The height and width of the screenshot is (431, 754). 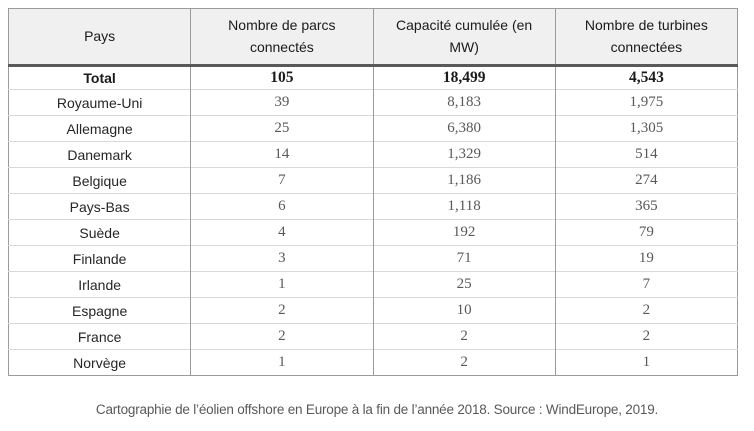 I want to click on table-row: France 2 2 2, so click(x=373, y=336).